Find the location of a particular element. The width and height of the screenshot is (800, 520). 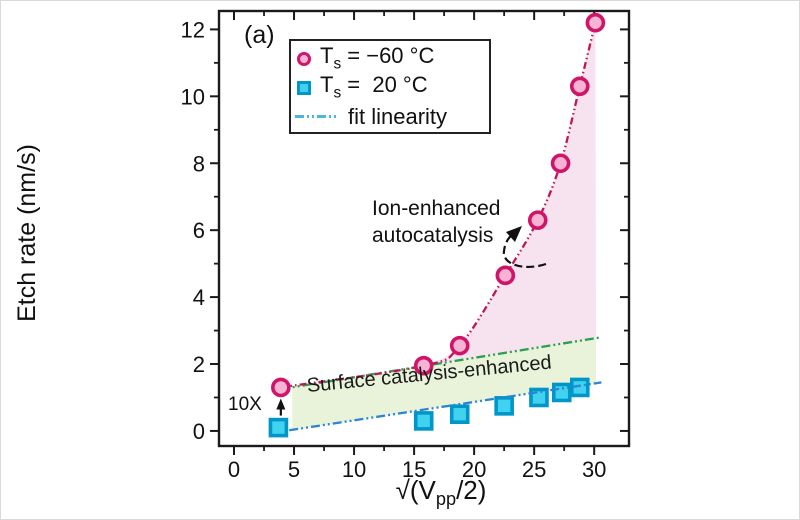

y-tick-label: 4 is located at coordinates (199, 297).